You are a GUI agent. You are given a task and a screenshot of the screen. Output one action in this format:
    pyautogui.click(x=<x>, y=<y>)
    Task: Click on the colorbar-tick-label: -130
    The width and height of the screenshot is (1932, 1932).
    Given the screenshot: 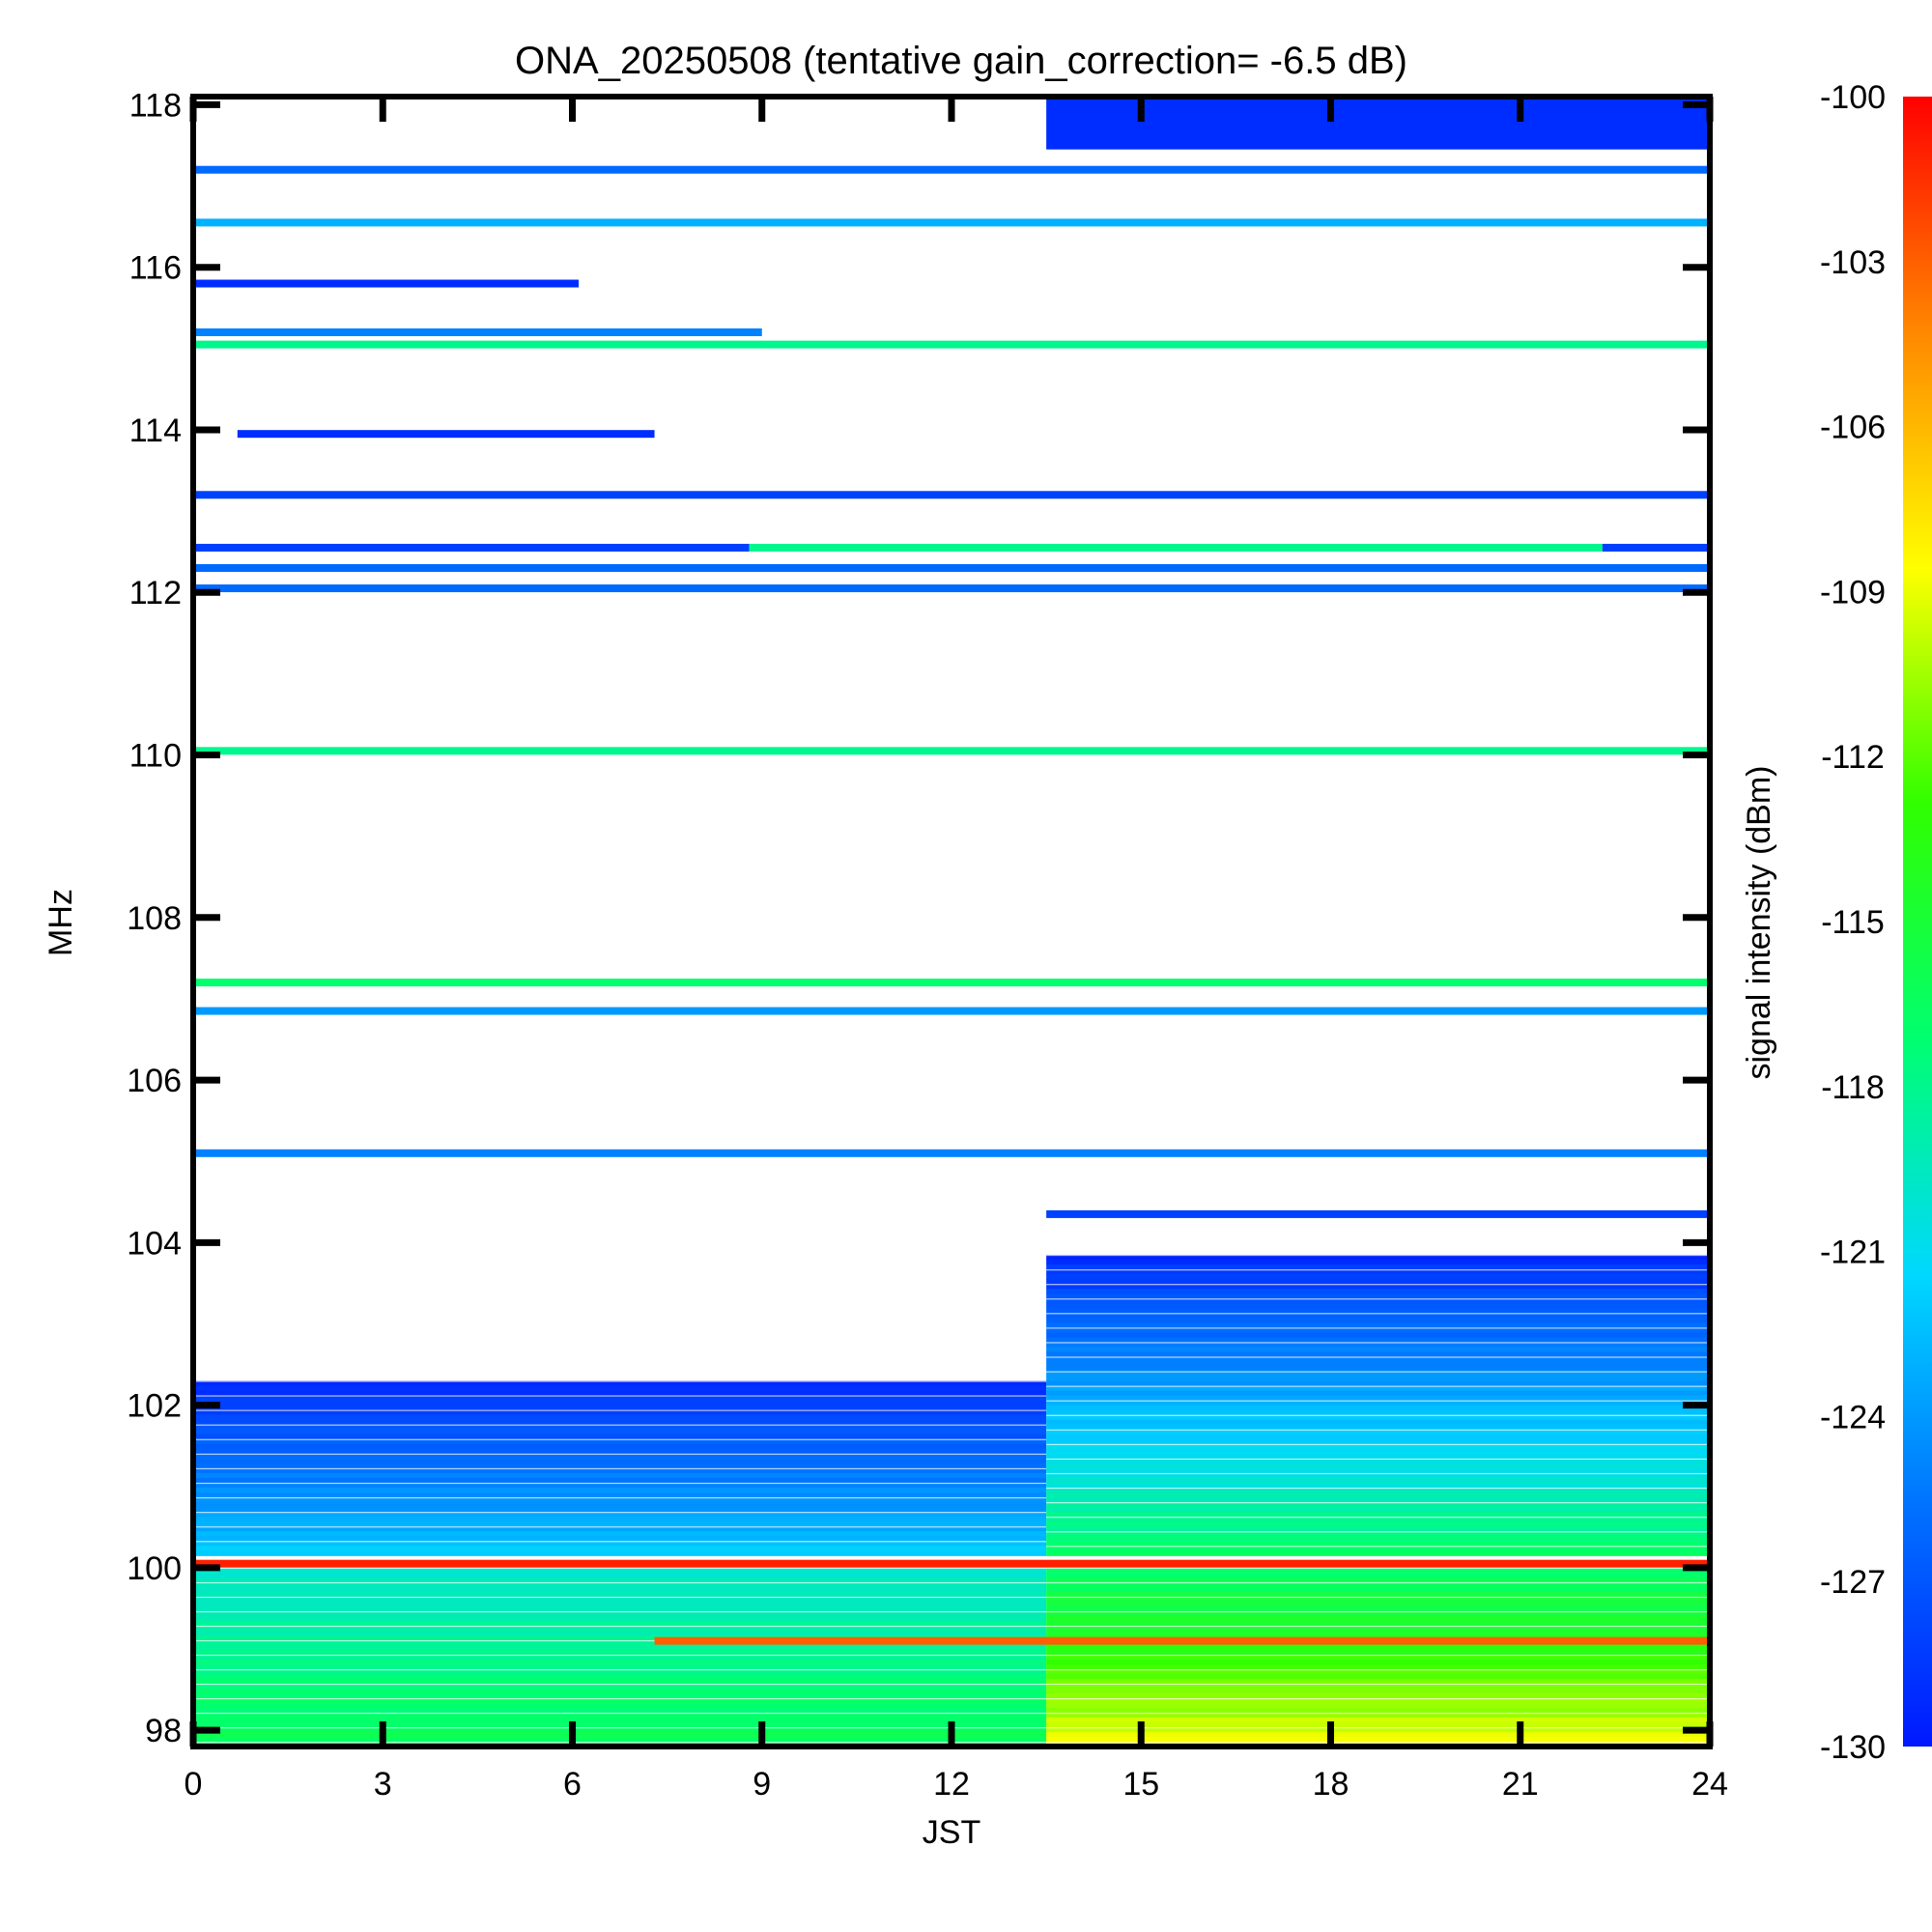 What is the action you would take?
    pyautogui.click(x=1853, y=1747)
    